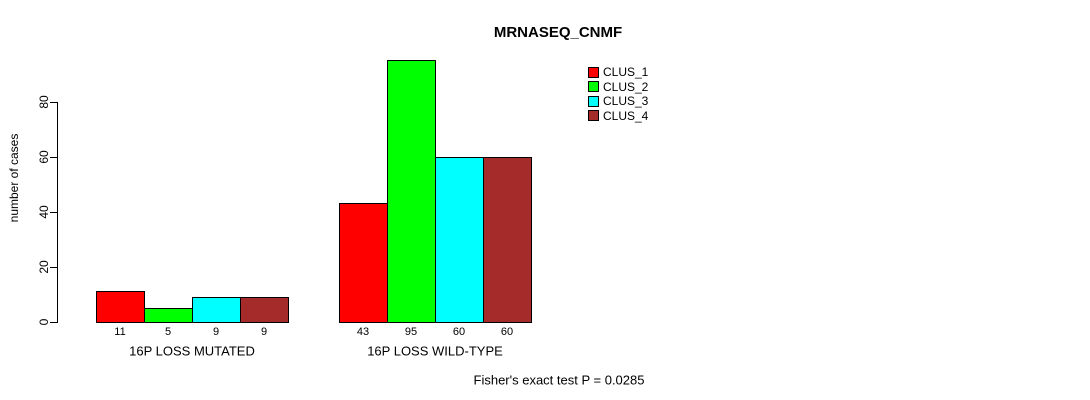 This screenshot has width=1090, height=400. Describe the element at coordinates (14, 178) in the screenshot. I see `y-axis-label: number of cases` at that location.